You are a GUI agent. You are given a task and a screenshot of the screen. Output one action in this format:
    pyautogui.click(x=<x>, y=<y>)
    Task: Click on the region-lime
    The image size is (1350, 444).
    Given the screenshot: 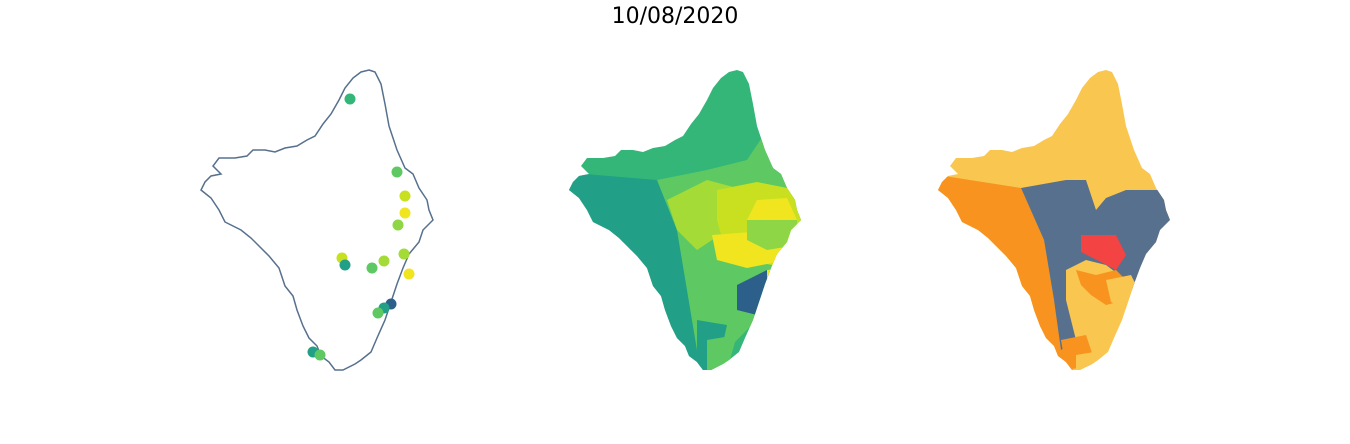 What is the action you would take?
    pyautogui.click(x=772, y=235)
    